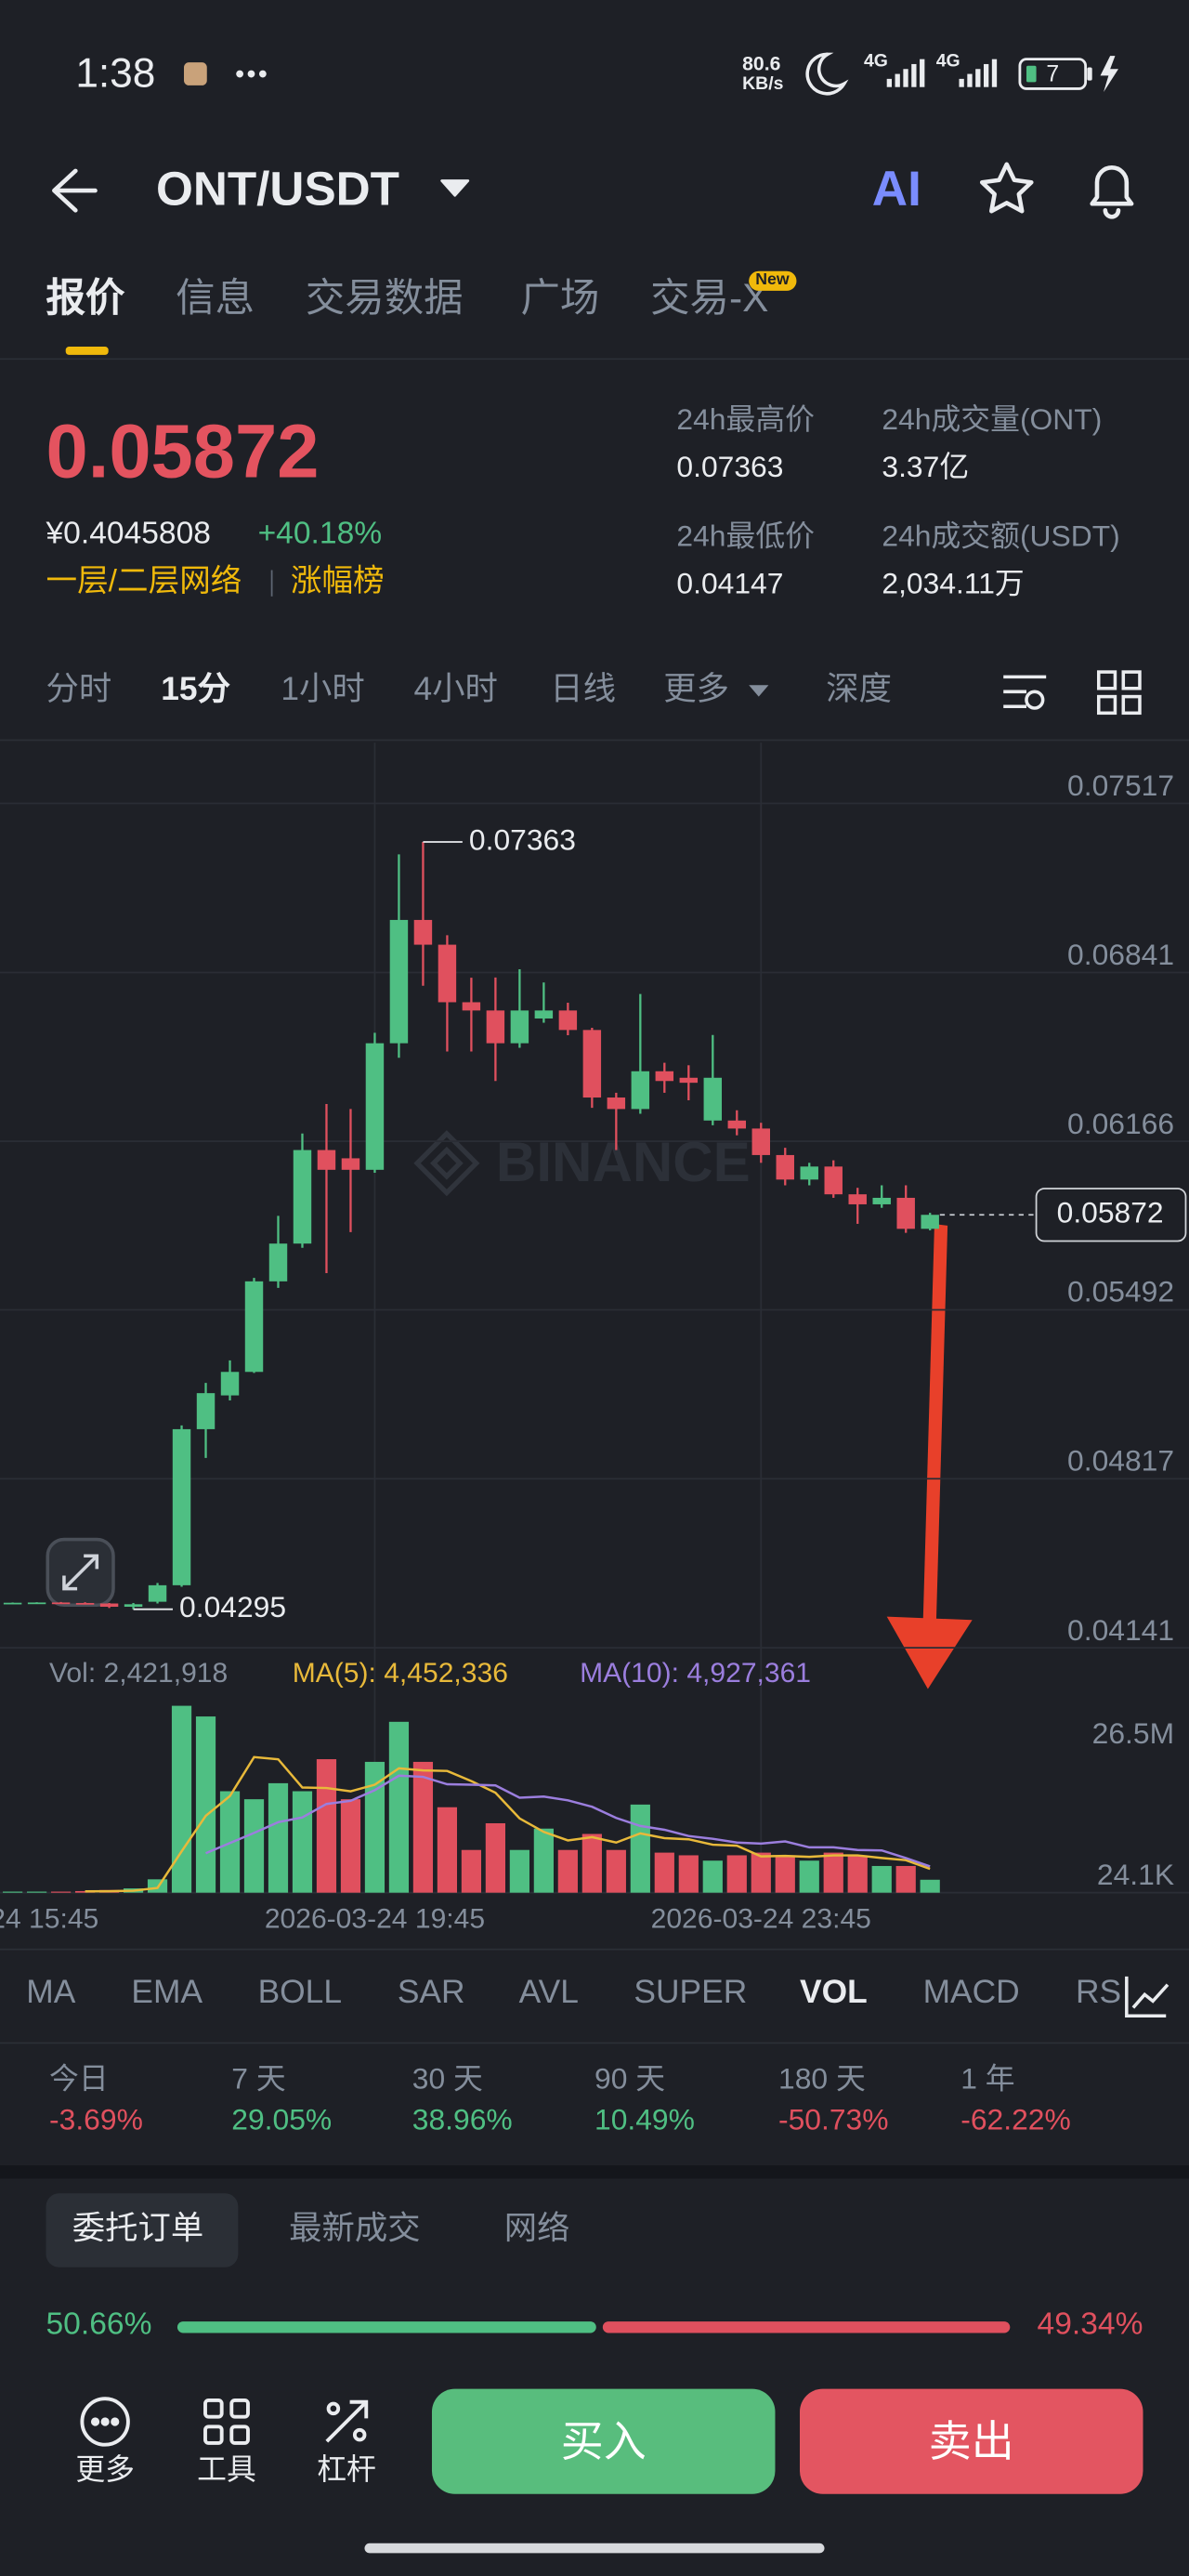 The width and height of the screenshot is (1189, 2576). Describe the element at coordinates (1110, 1212) in the screenshot. I see `last-price-tag: 0.05872` at that location.